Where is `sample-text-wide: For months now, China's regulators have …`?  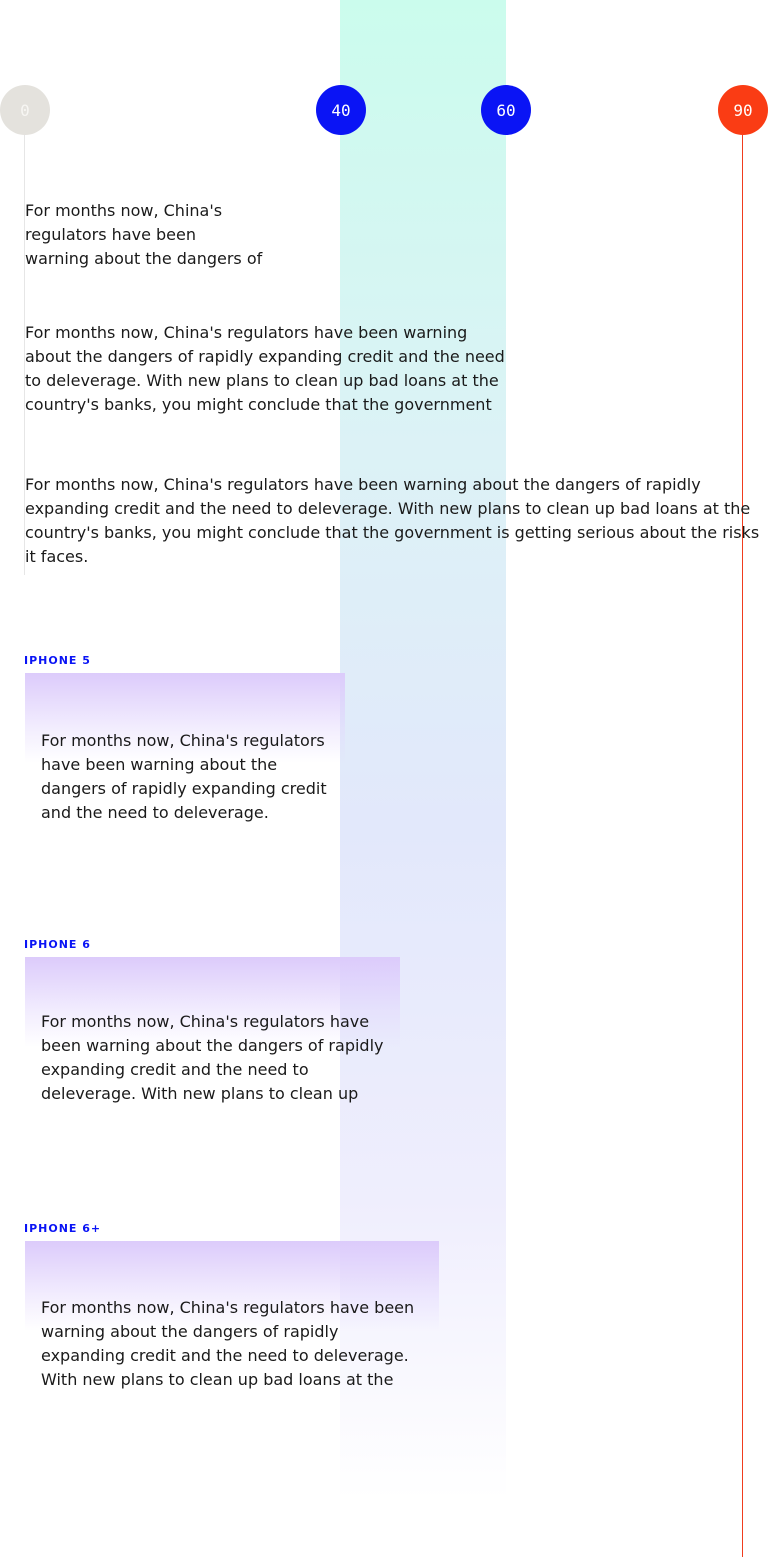 sample-text-wide: For months now, China's regulators have … is located at coordinates (392, 520).